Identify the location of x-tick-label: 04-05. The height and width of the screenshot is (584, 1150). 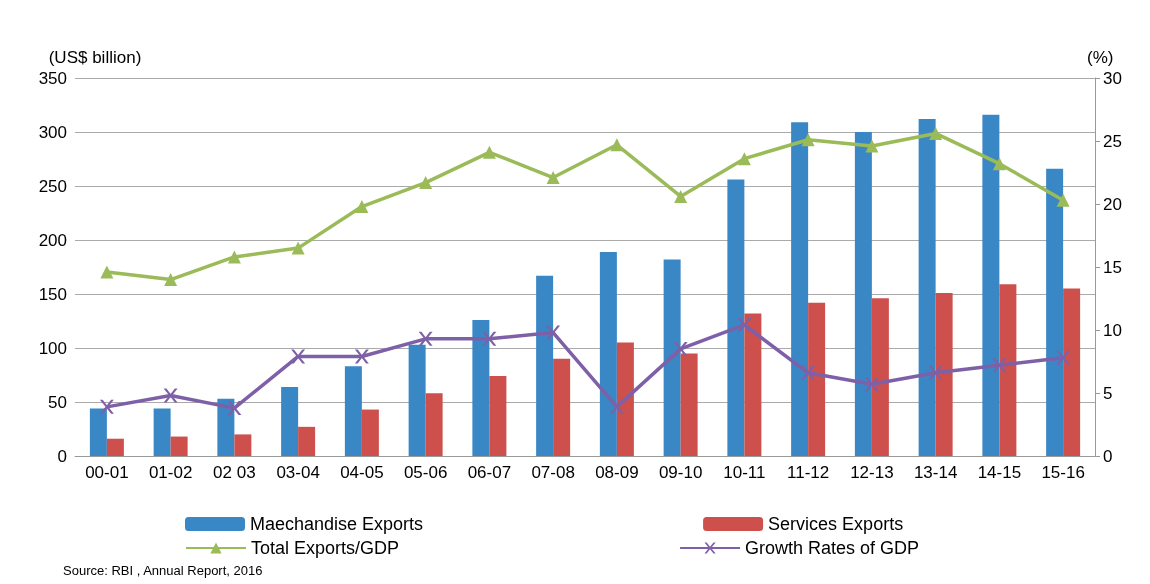
(362, 472).